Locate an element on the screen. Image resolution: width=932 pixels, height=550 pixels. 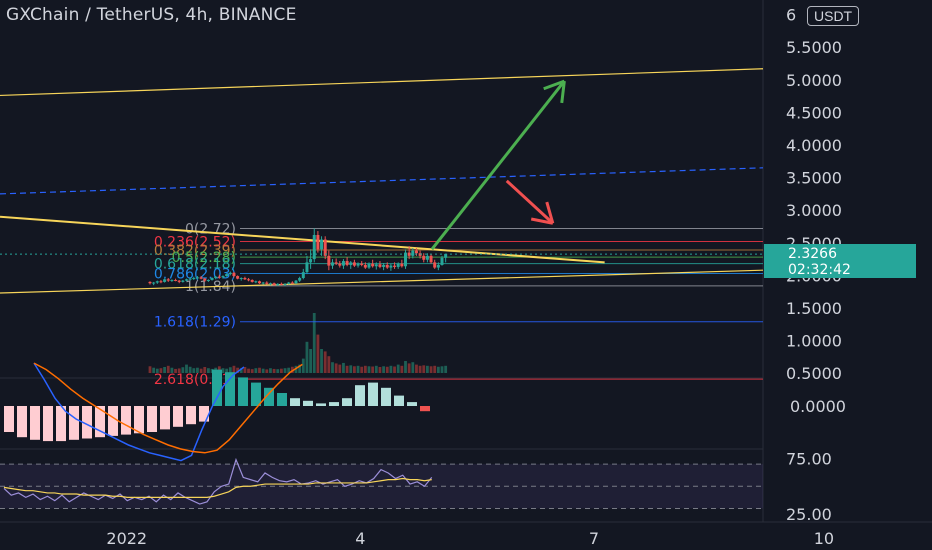
price-tick-label: 1.5000 is located at coordinates (814, 308).